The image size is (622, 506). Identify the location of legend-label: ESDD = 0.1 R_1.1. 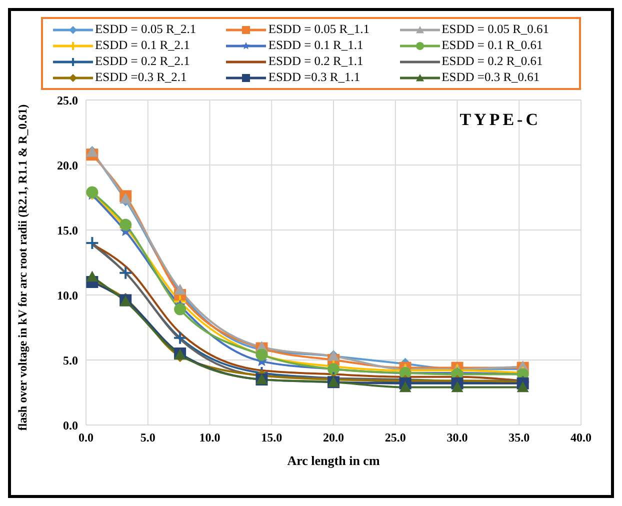
(316, 45).